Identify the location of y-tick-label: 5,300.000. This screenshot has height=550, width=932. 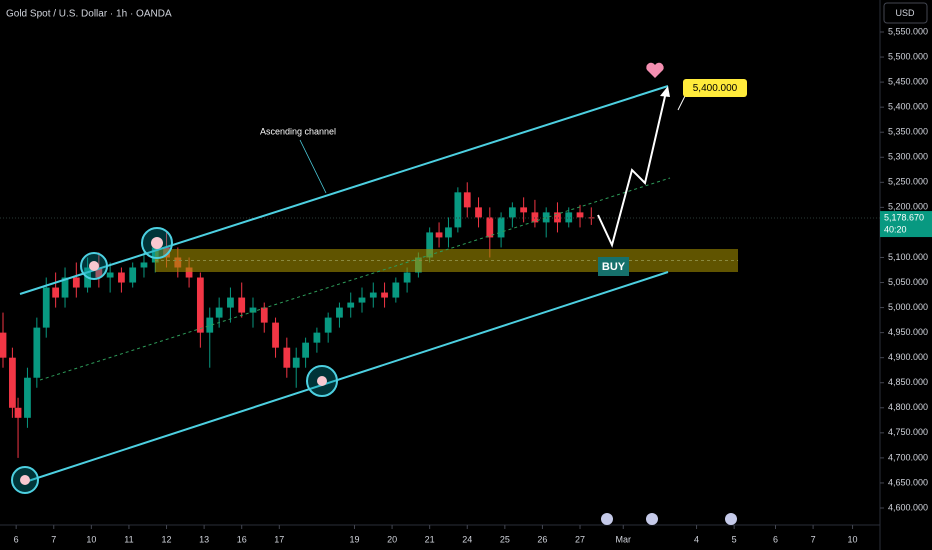
(908, 157).